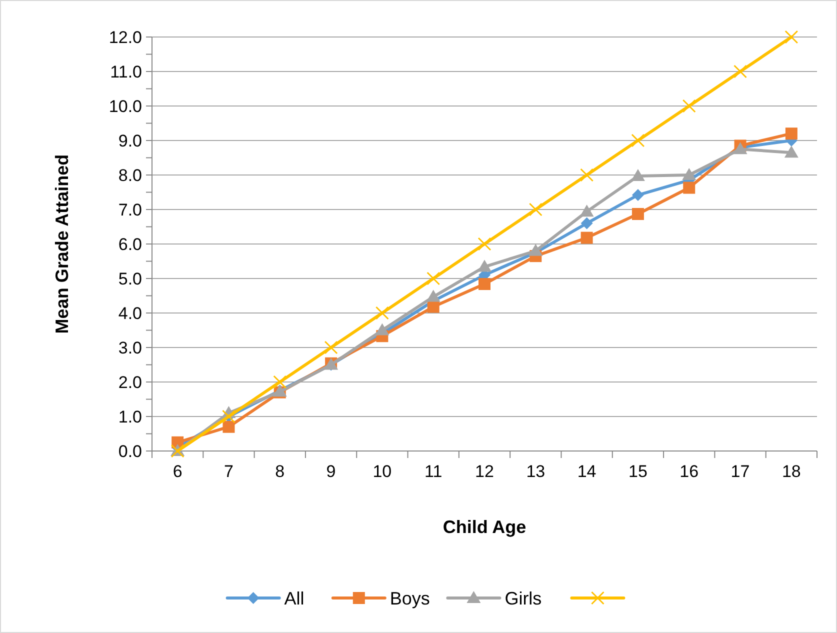  Describe the element at coordinates (130, 140) in the screenshot. I see `y-tick-label: 9.0` at that location.